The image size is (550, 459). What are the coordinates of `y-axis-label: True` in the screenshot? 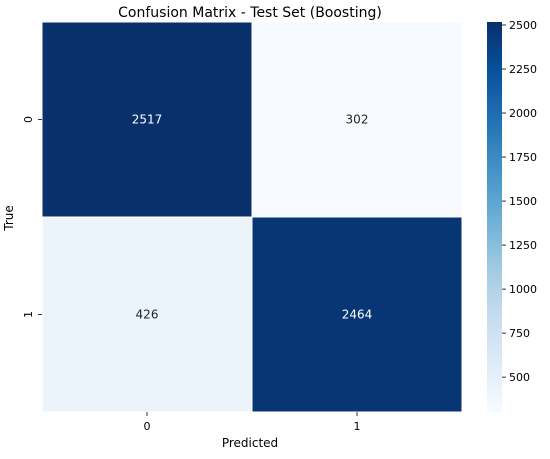 It's located at (9, 218).